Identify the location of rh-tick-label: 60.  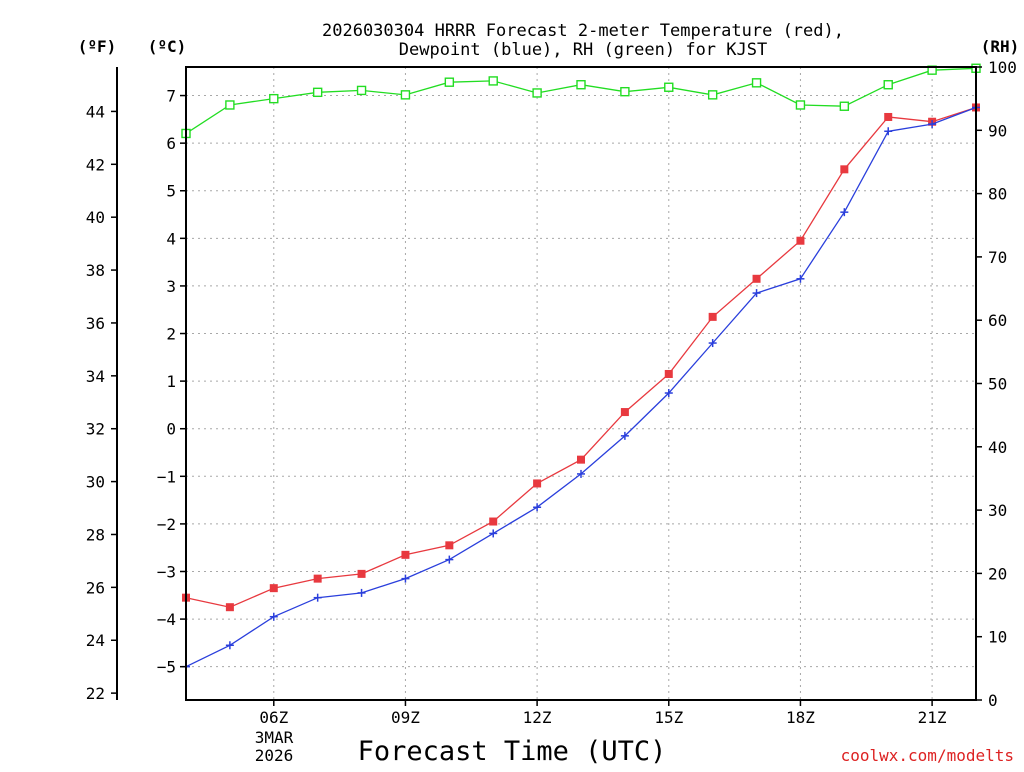
(997, 320).